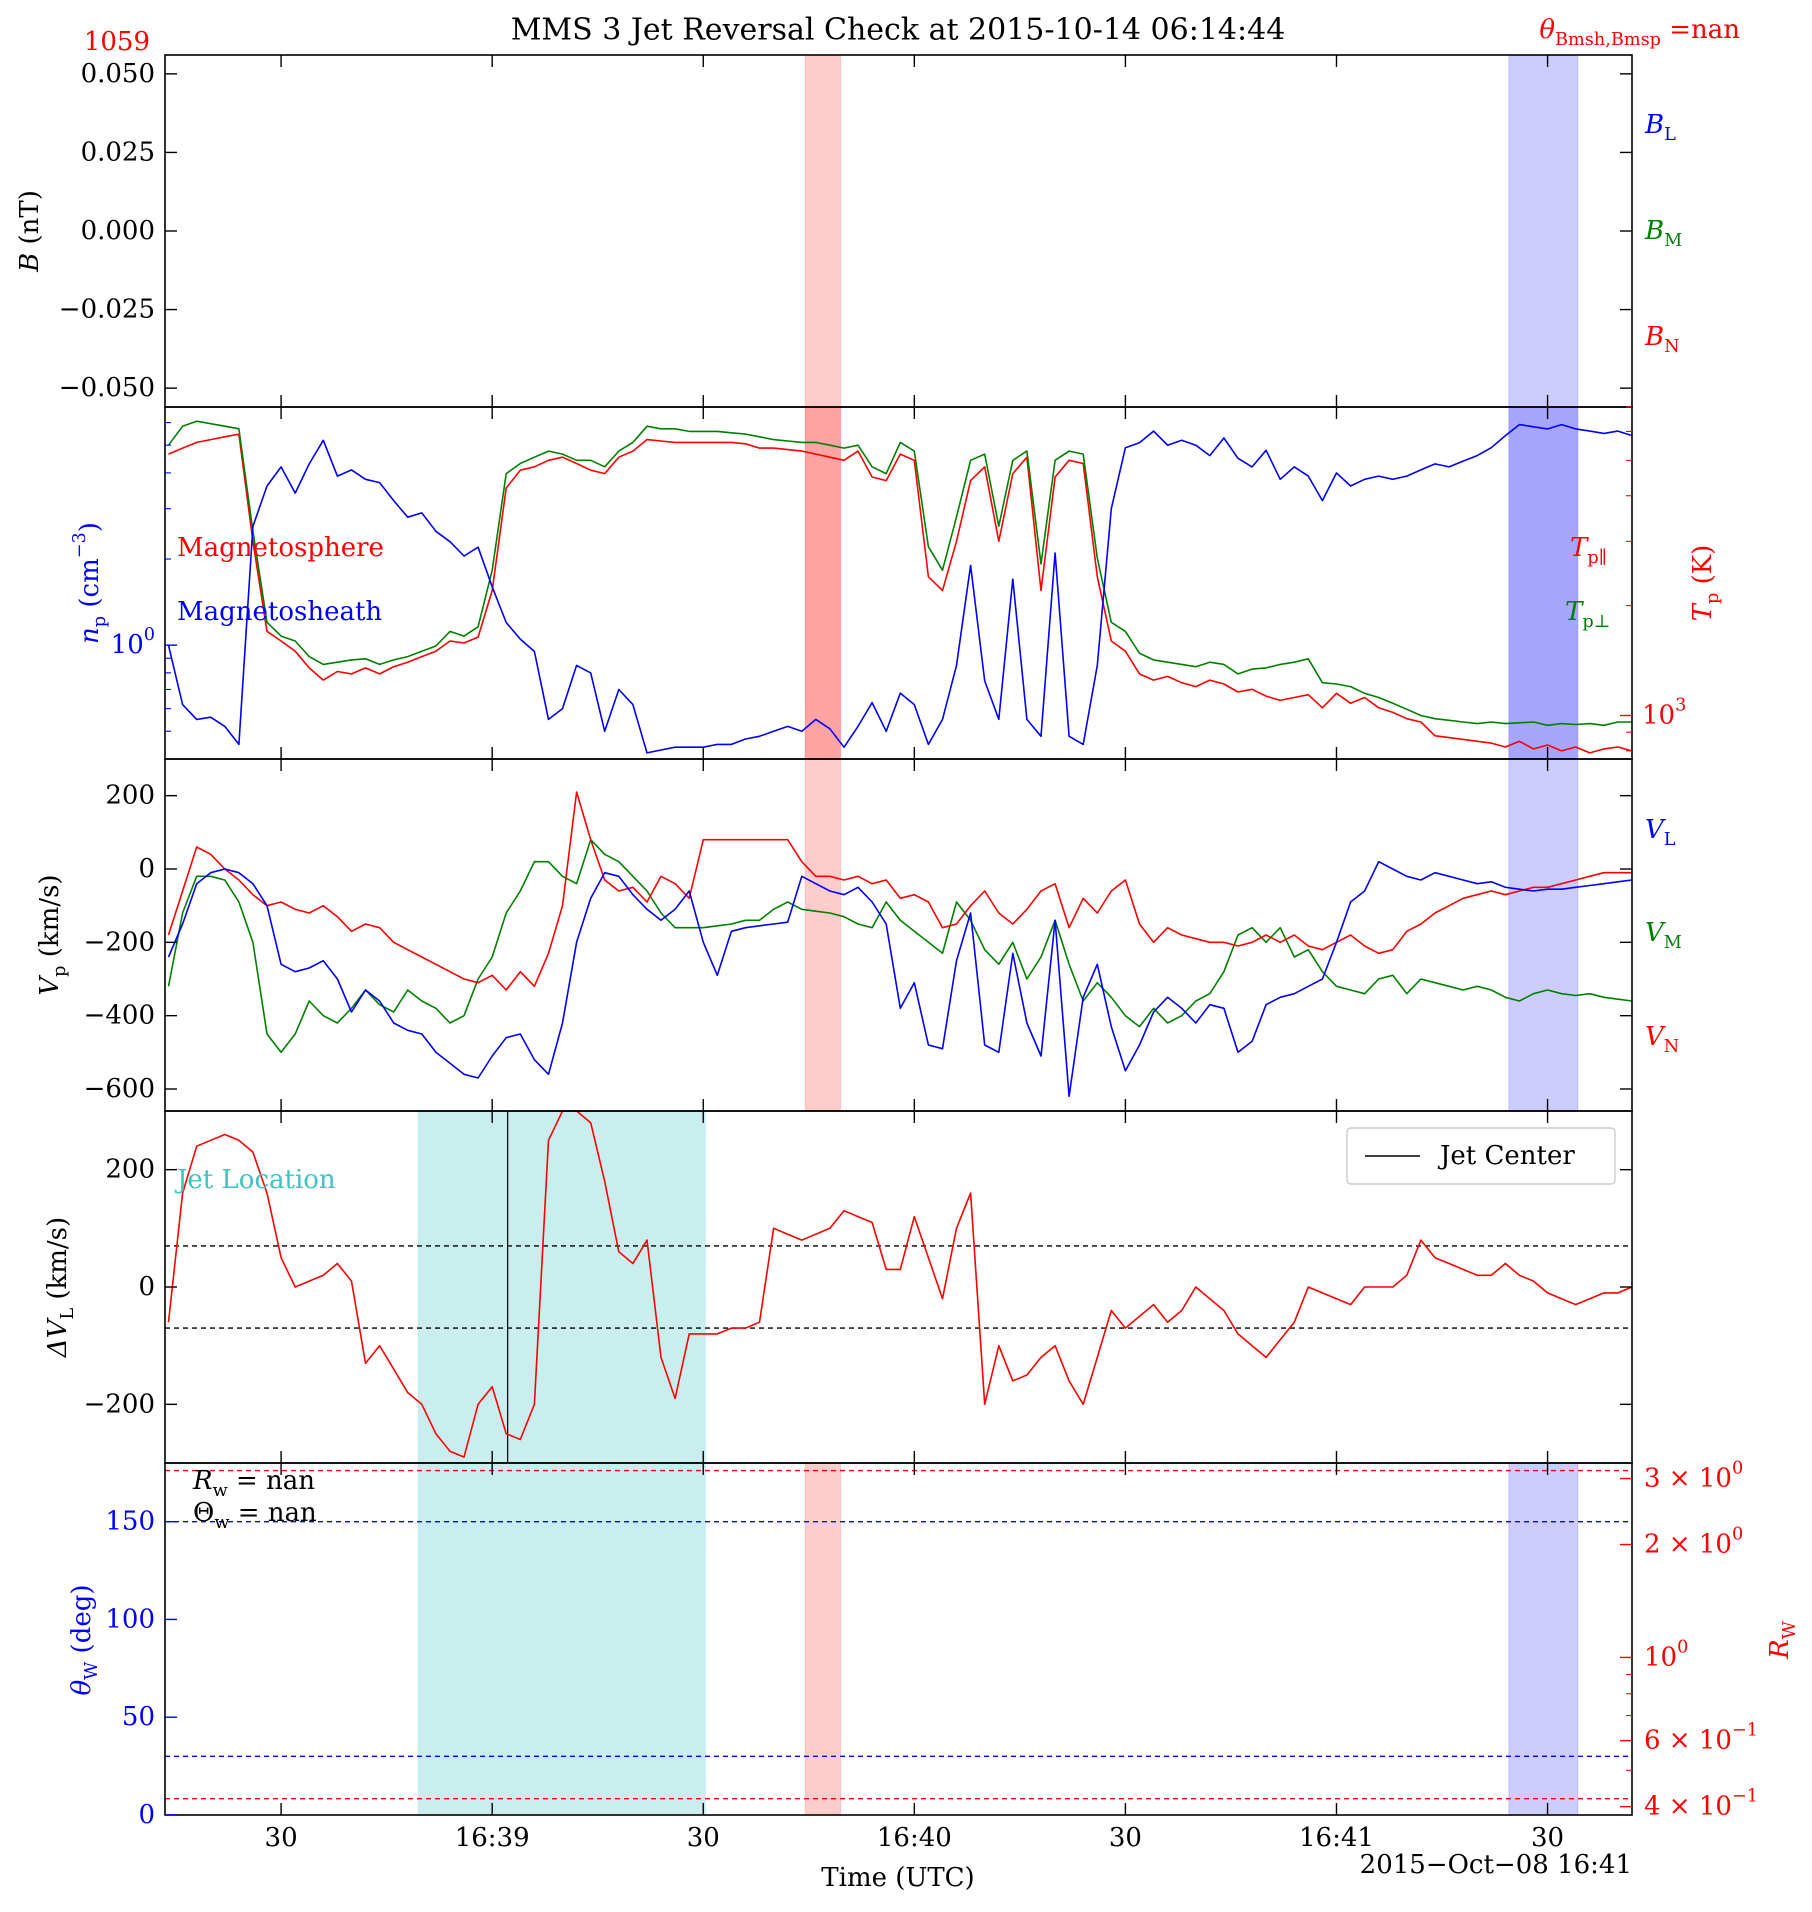  Describe the element at coordinates (118, 152) in the screenshot. I see `y-tick-label: 0.025` at that location.